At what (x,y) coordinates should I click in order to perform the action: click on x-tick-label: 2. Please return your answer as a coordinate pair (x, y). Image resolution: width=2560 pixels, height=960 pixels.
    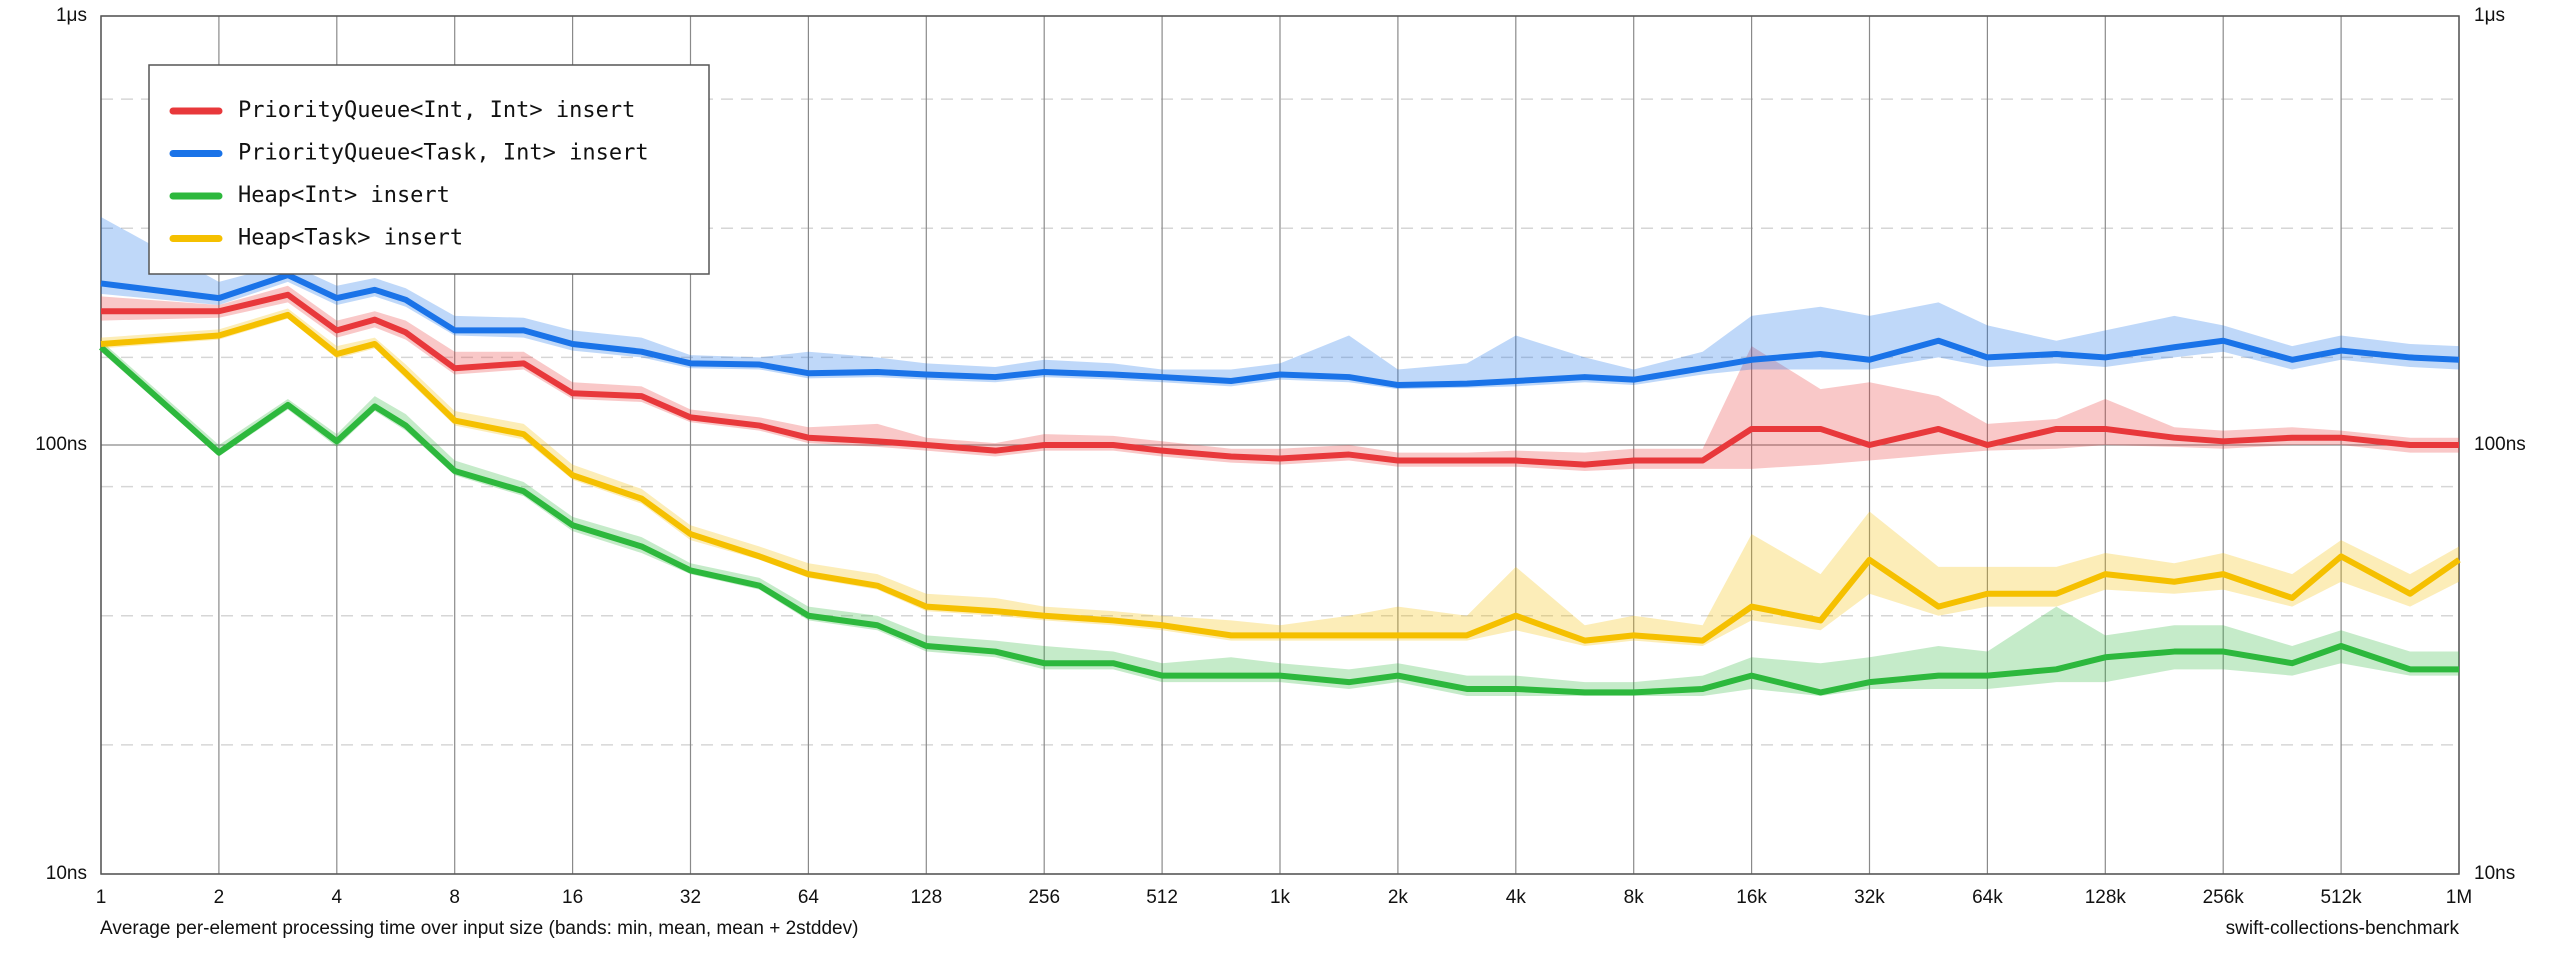
    Looking at the image, I should click on (219, 897).